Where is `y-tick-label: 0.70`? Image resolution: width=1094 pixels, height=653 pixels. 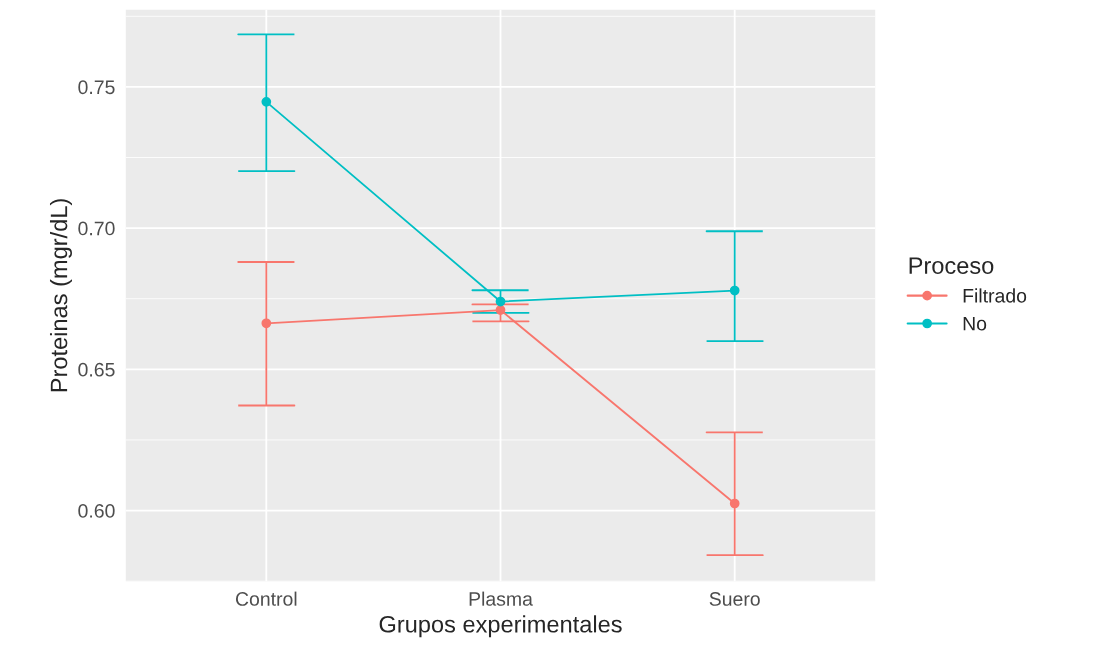 y-tick-label: 0.70 is located at coordinates (96, 228).